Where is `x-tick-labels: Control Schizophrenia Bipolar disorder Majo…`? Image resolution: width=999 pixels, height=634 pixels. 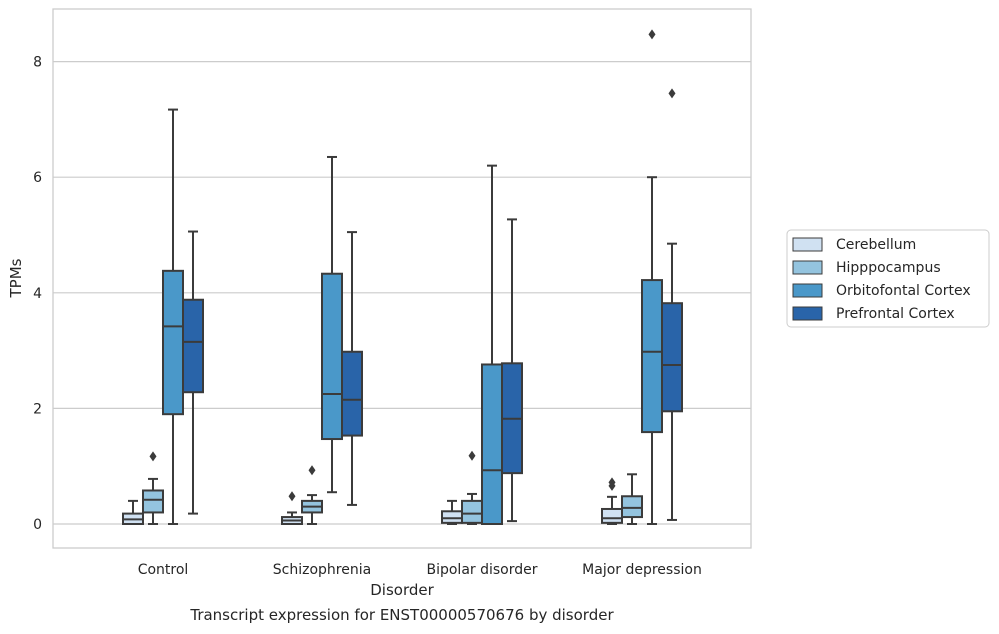
x-tick-labels: Control Schizophrenia Bipolar disorder Majo… is located at coordinates (420, 570).